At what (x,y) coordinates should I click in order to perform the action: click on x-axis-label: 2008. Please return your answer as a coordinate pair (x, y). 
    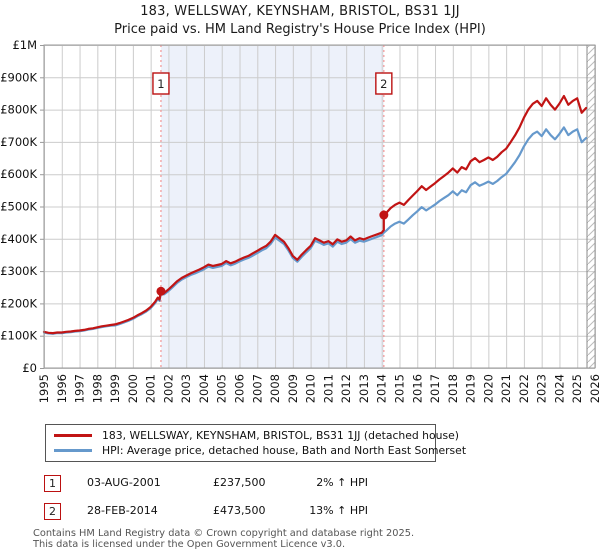
    Looking at the image, I should click on (275, 388).